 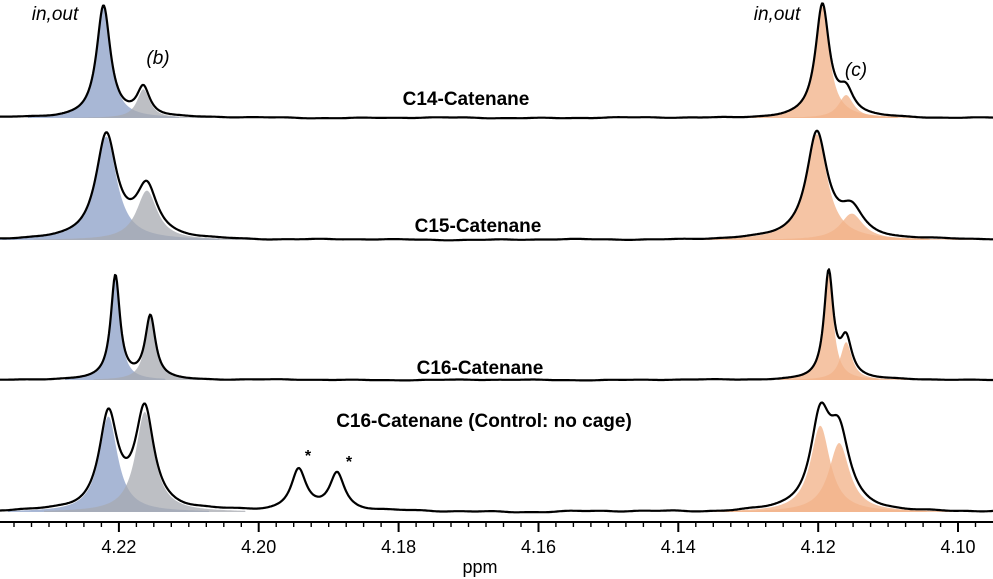 What do you see at coordinates (495, 539) in the screenshot?
I see `x-axis-ticks: 4.22 4.20 4.18 4.16 4.14 4.12 4.10` at bounding box center [495, 539].